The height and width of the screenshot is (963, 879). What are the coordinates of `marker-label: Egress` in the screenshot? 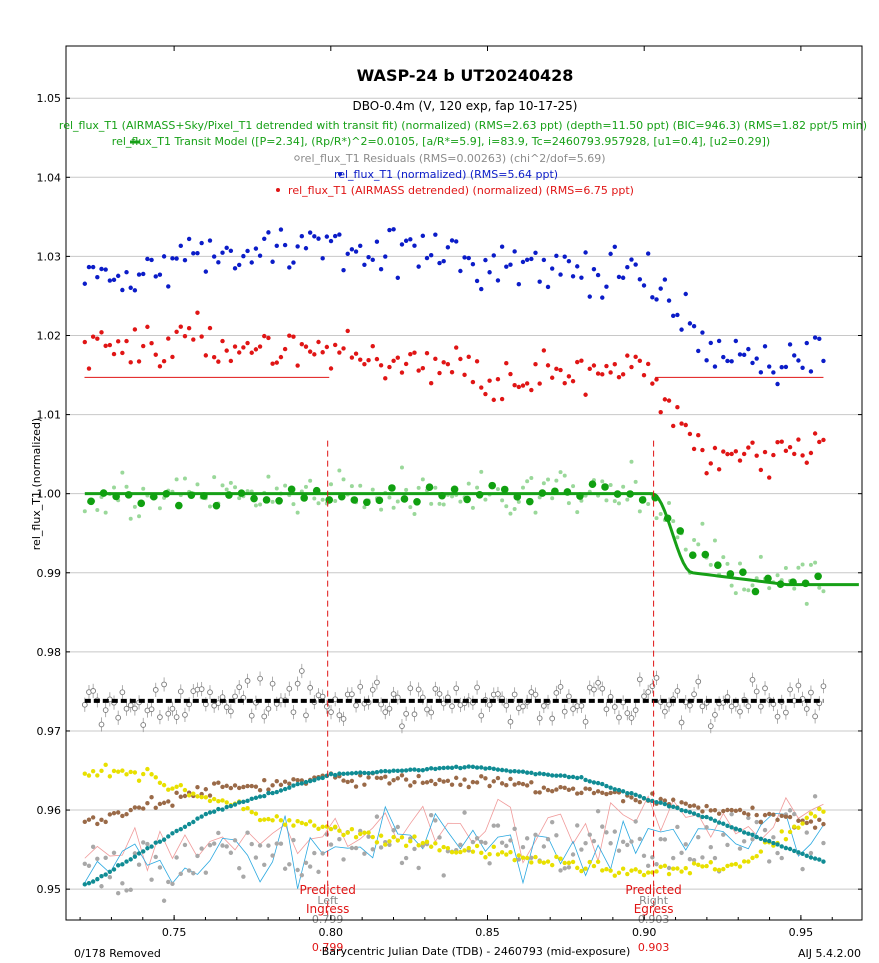 It's located at (654, 909).